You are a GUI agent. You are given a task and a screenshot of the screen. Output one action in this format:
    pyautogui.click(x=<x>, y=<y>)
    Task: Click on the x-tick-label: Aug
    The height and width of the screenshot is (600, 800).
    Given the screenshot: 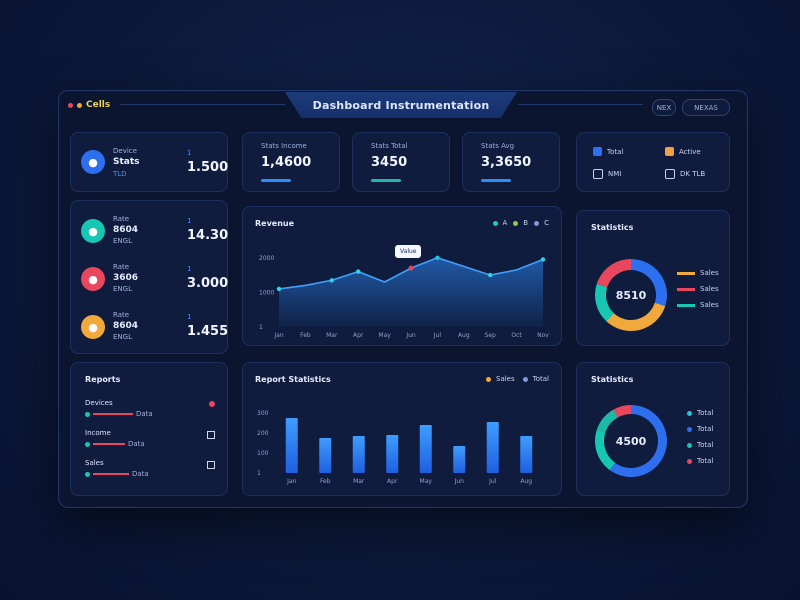 What is the action you would take?
    pyautogui.click(x=464, y=335)
    